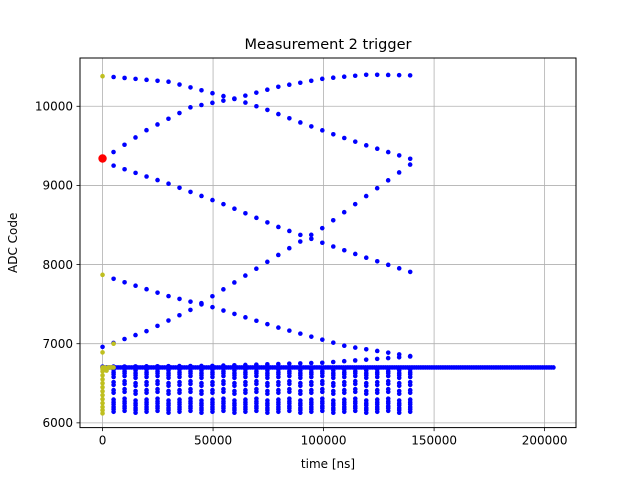  I want to click on x-axis-ticks: 0 50000 100000 150000 200000, so click(333, 437).